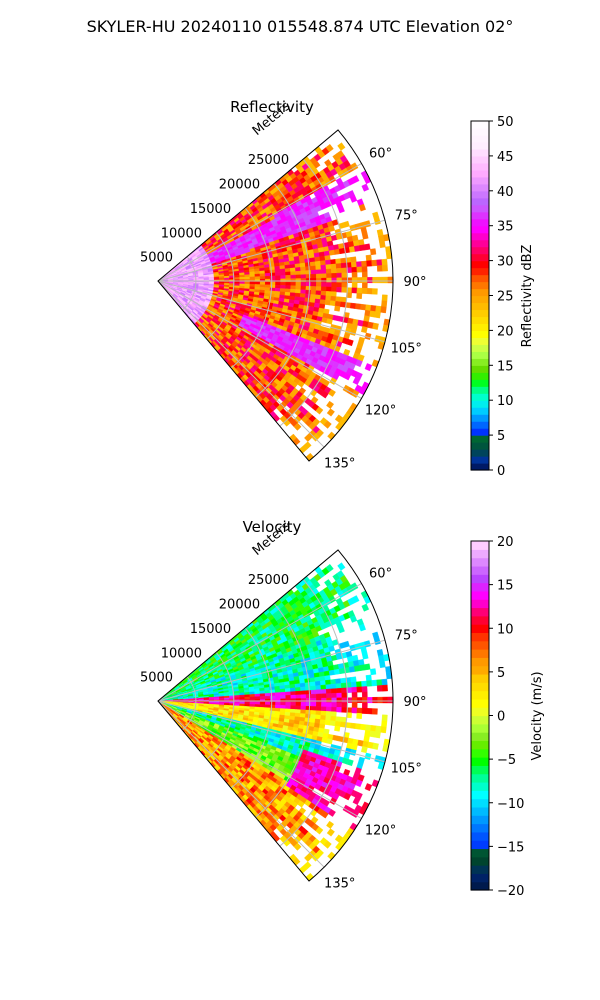 The height and width of the screenshot is (1000, 600). I want to click on colorbar-tick-label: 45, so click(505, 157).